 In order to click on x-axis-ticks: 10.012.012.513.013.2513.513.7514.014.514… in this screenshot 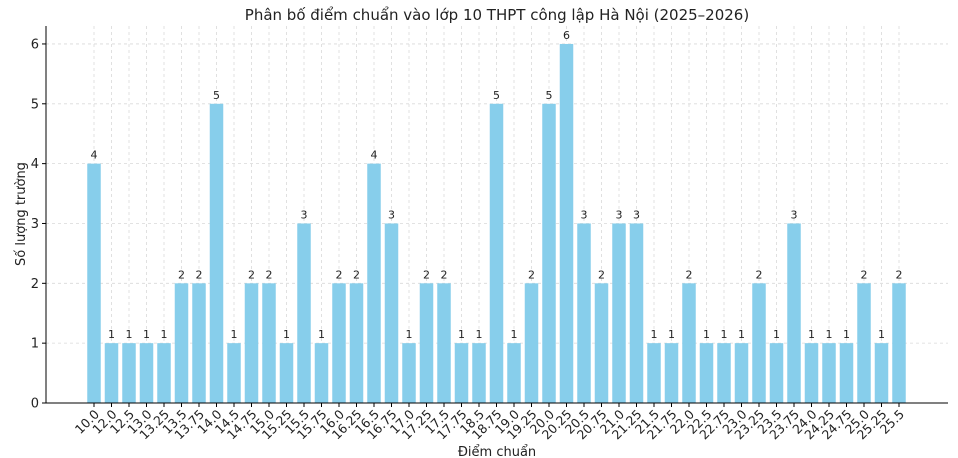, I will do `click(489, 422)`.